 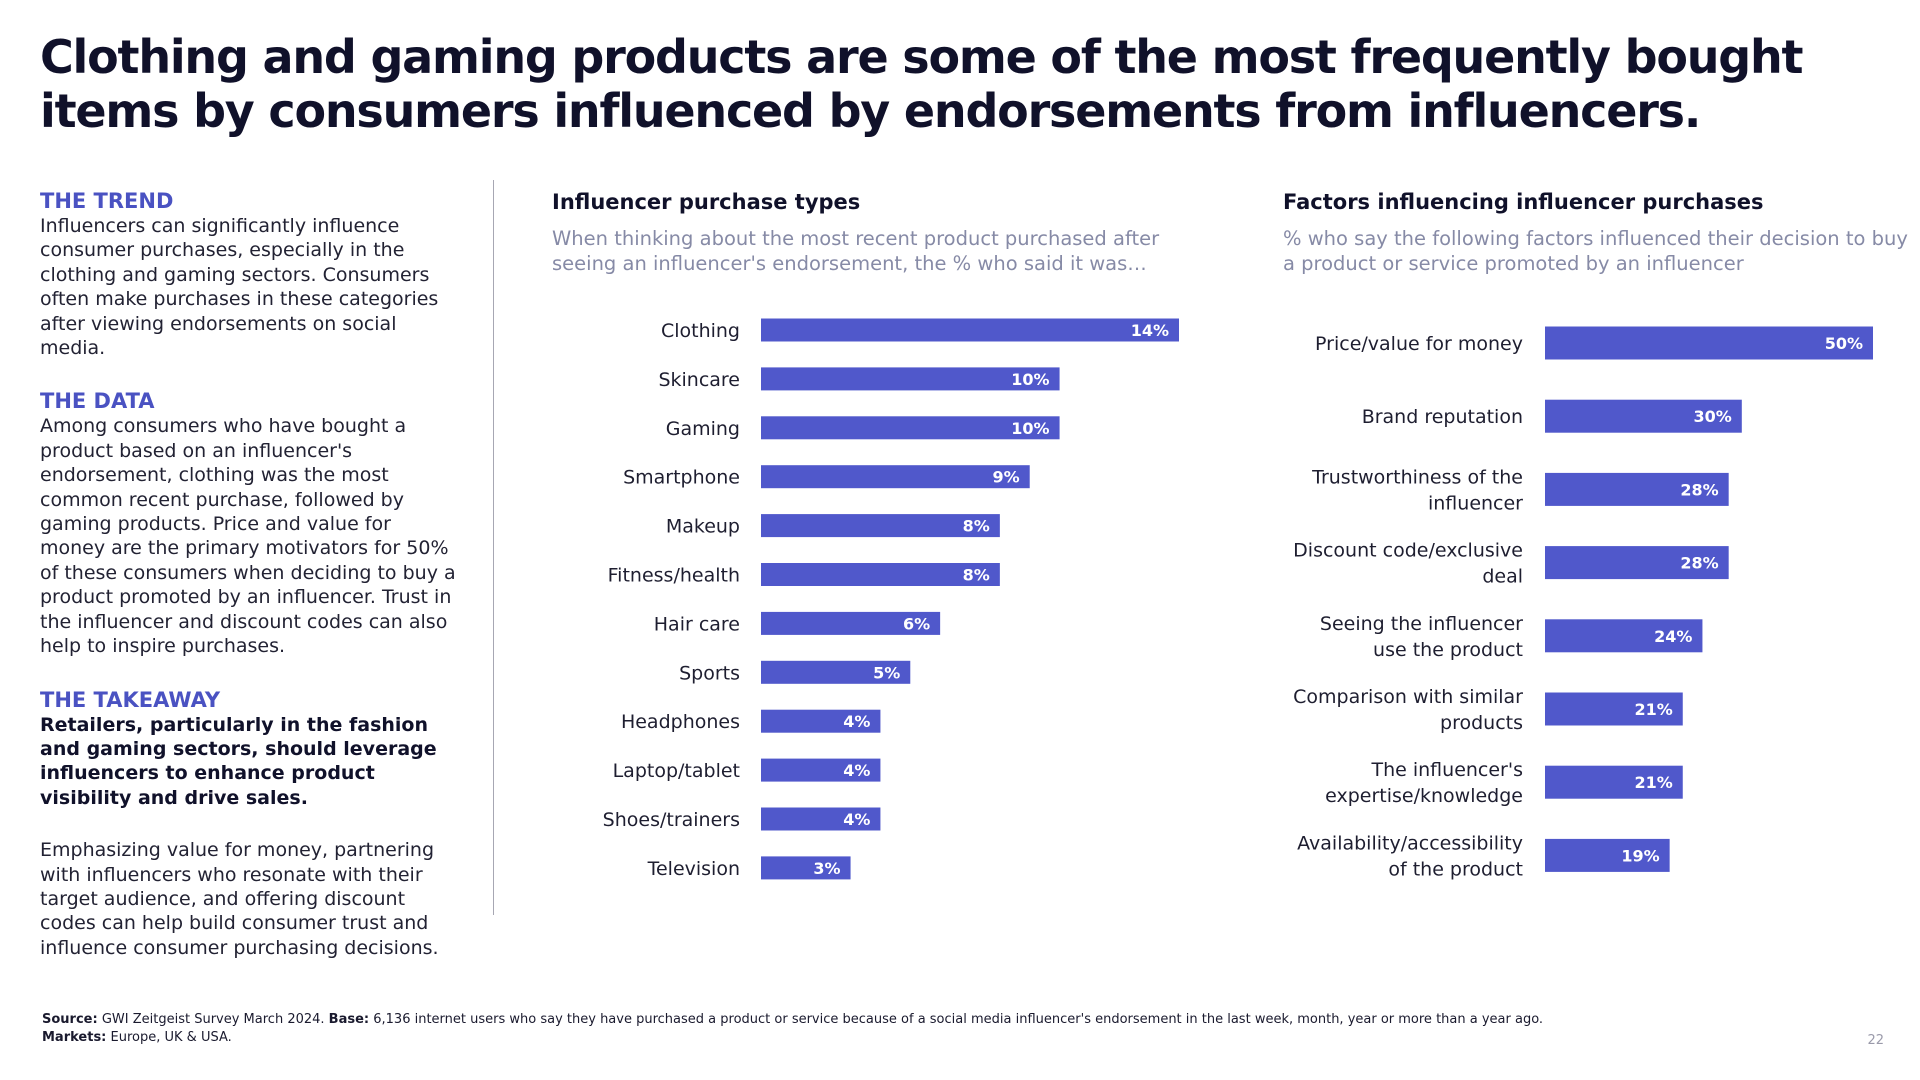 I want to click on bar-value-label: 14%, so click(x=1150, y=330).